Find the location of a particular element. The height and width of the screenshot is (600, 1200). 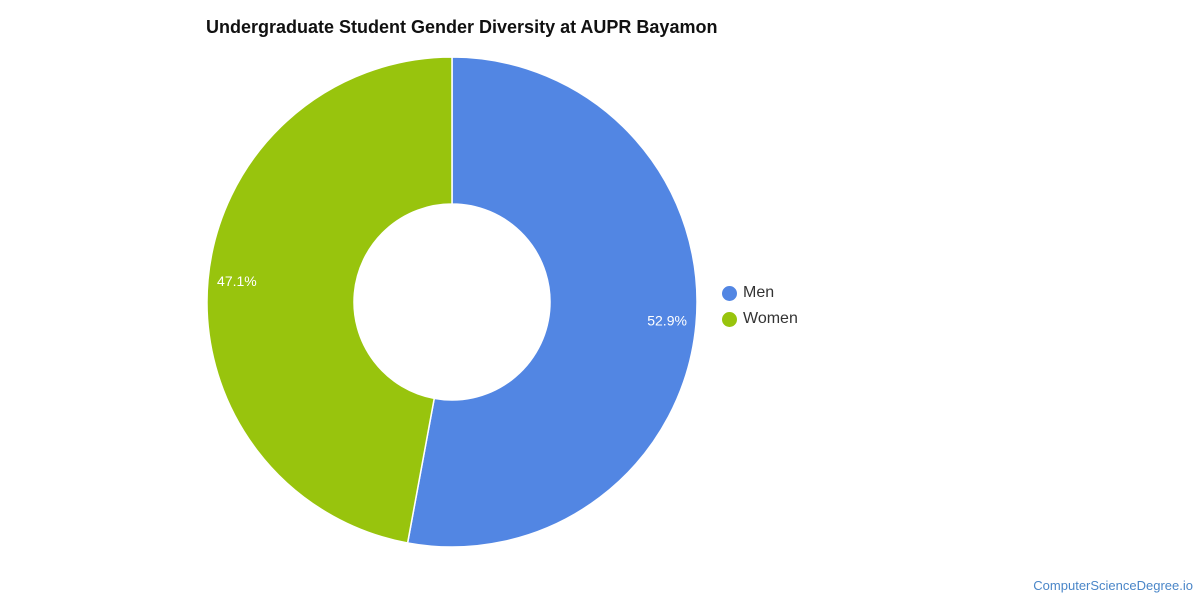

source-credit-link: ComputerScienceDegree.io is located at coordinates (1113, 585).